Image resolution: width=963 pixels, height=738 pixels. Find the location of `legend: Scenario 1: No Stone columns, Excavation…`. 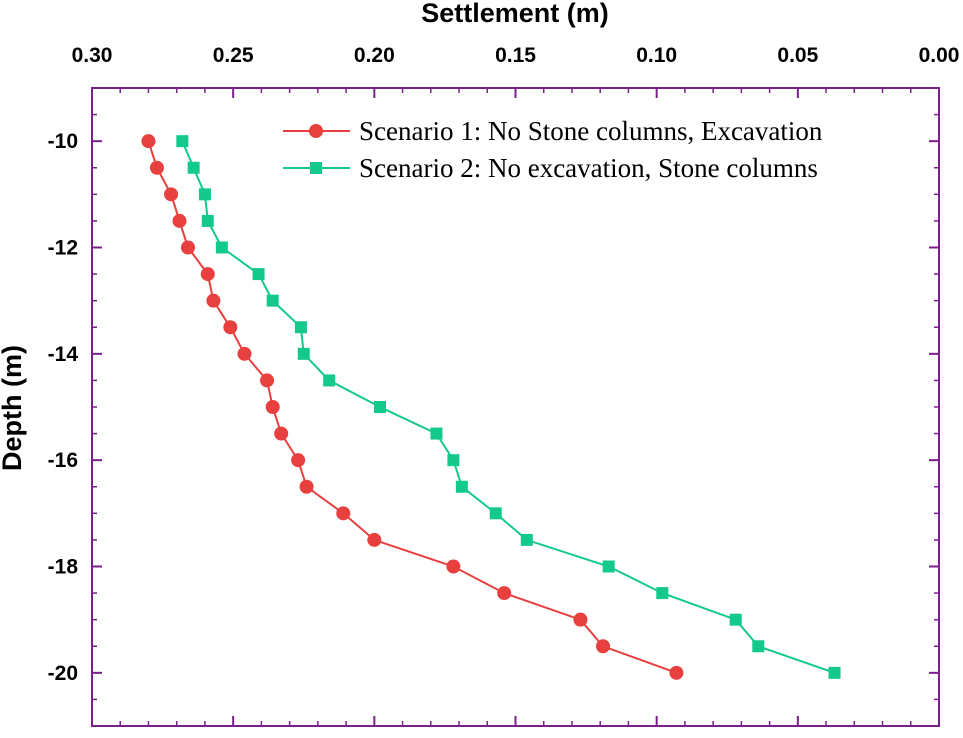

legend: Scenario 1: No Stone columns, Excavation… is located at coordinates (553, 149).